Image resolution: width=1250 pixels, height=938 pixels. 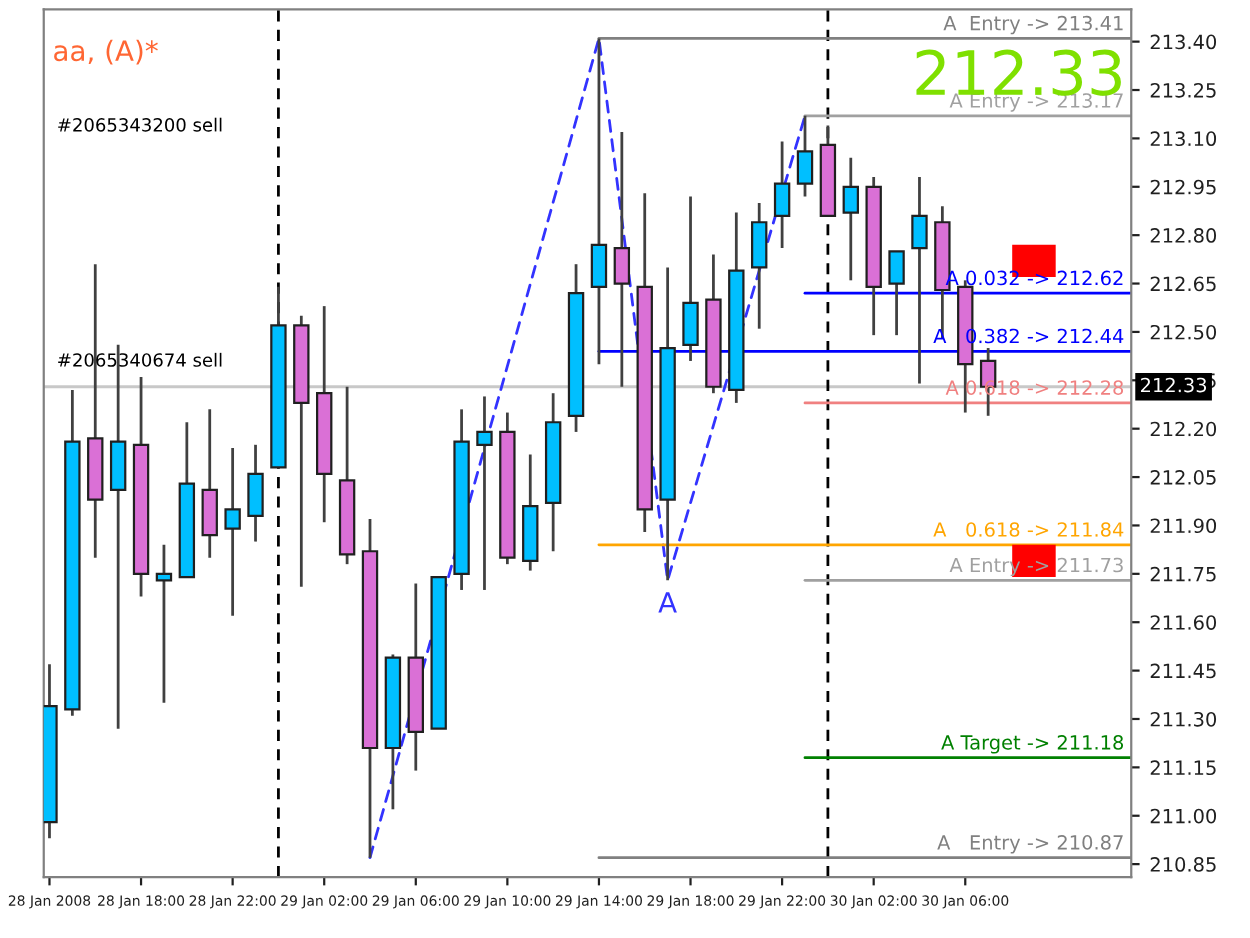 I want to click on series-label: A 0.618 -> 211.84, so click(x=1028, y=529).